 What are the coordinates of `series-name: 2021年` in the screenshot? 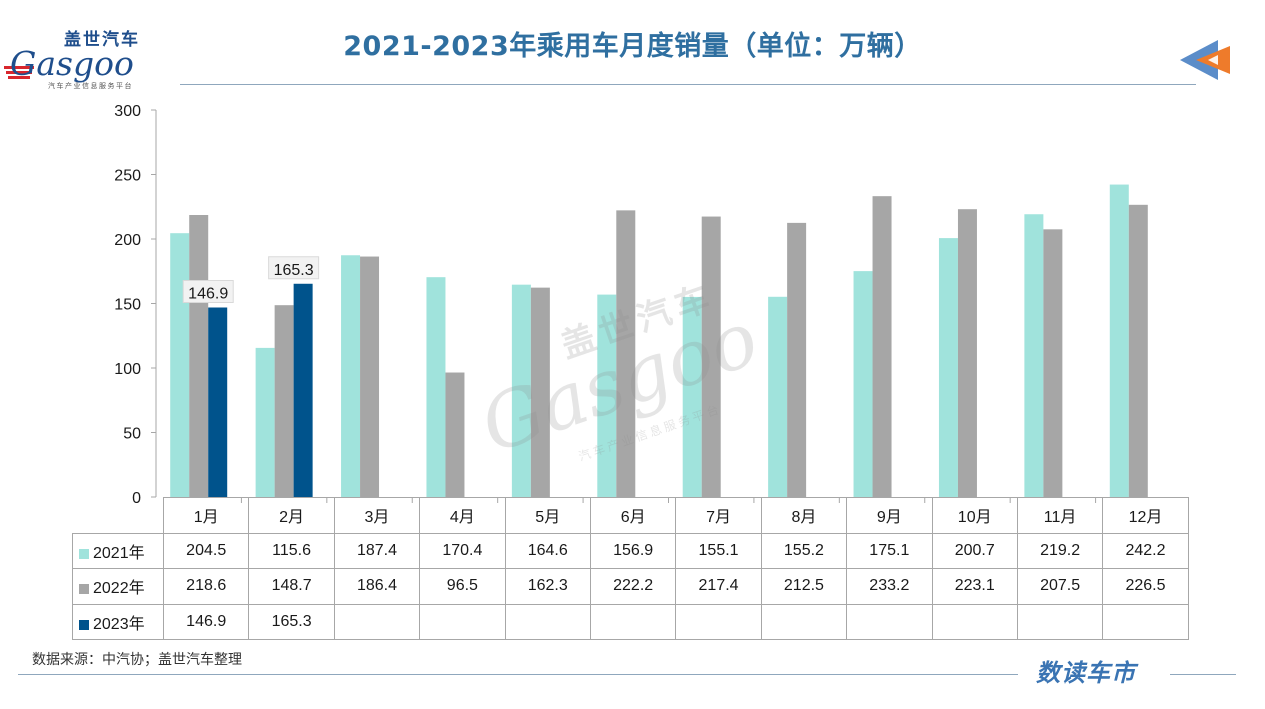 It's located at (119, 553).